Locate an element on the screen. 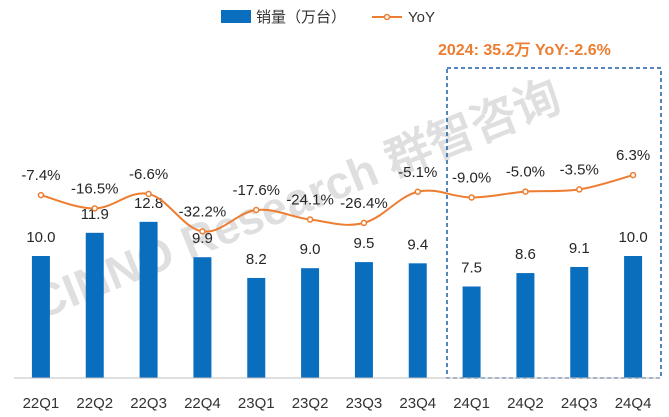  bar-label-23Q4: 9.4 is located at coordinates (417, 244).